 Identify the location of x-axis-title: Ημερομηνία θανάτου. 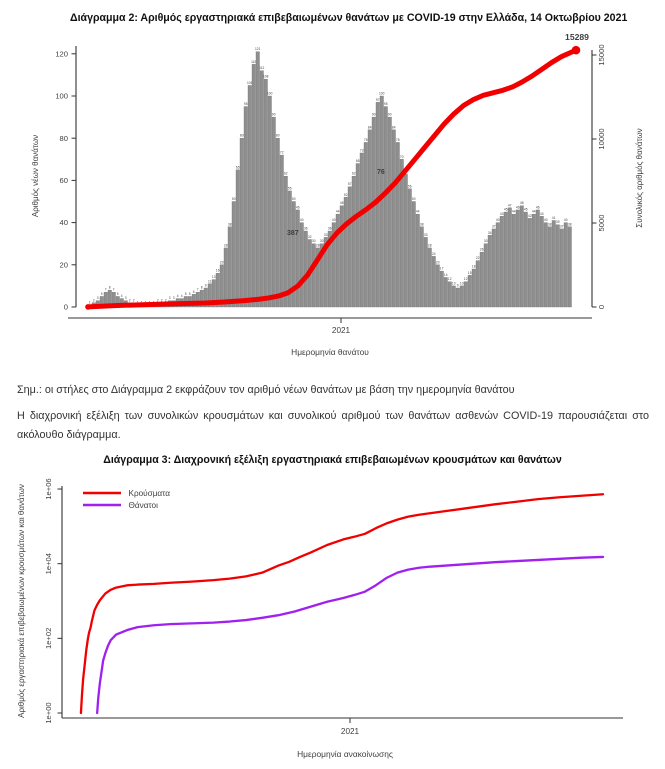
(330, 352).